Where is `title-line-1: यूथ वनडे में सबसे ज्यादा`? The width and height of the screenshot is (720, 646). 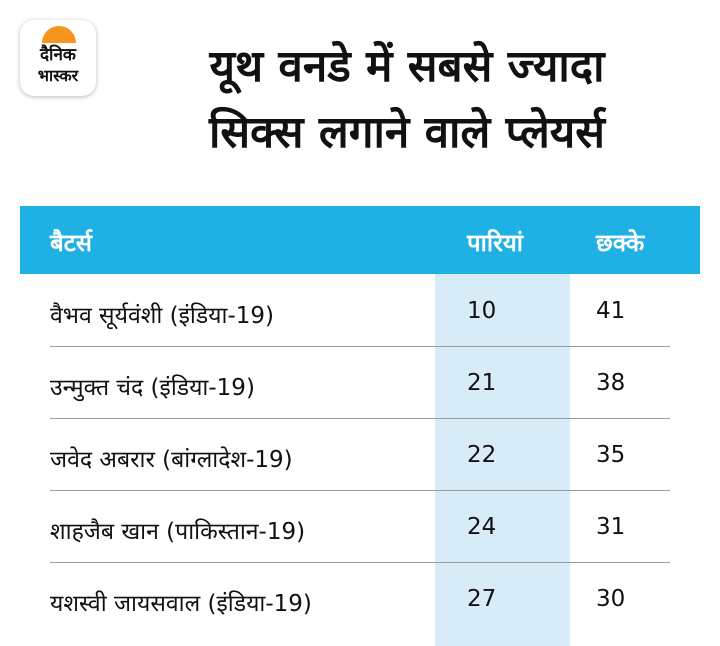 title-line-1: यूथ वनडे में सबसे ज्यादा is located at coordinates (407, 66).